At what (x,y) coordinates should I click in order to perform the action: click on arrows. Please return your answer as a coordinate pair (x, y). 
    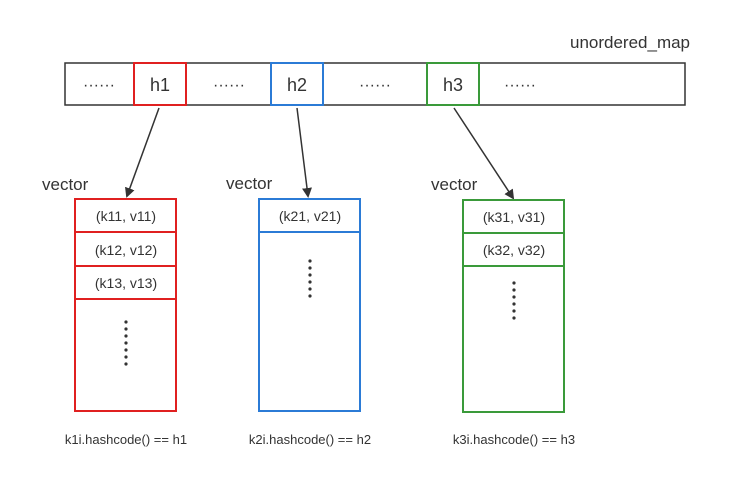
    Looking at the image, I should click on (320, 153).